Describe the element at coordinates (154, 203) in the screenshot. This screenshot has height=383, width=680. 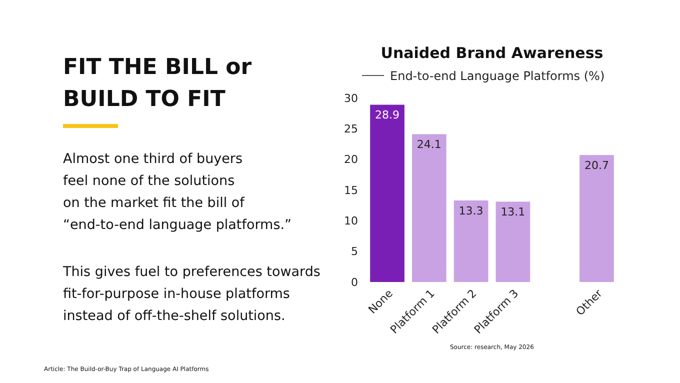
I see `text: on the market fit the bill of` at that location.